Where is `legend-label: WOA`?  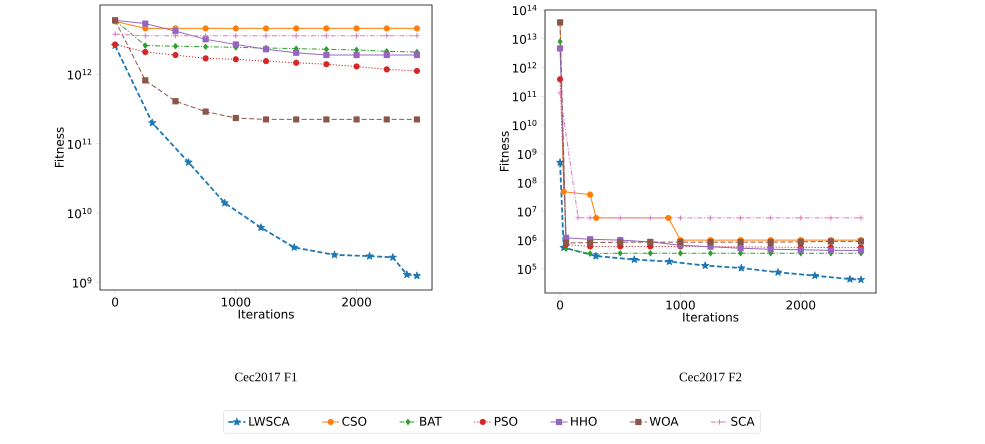
legend-label: WOA is located at coordinates (664, 421).